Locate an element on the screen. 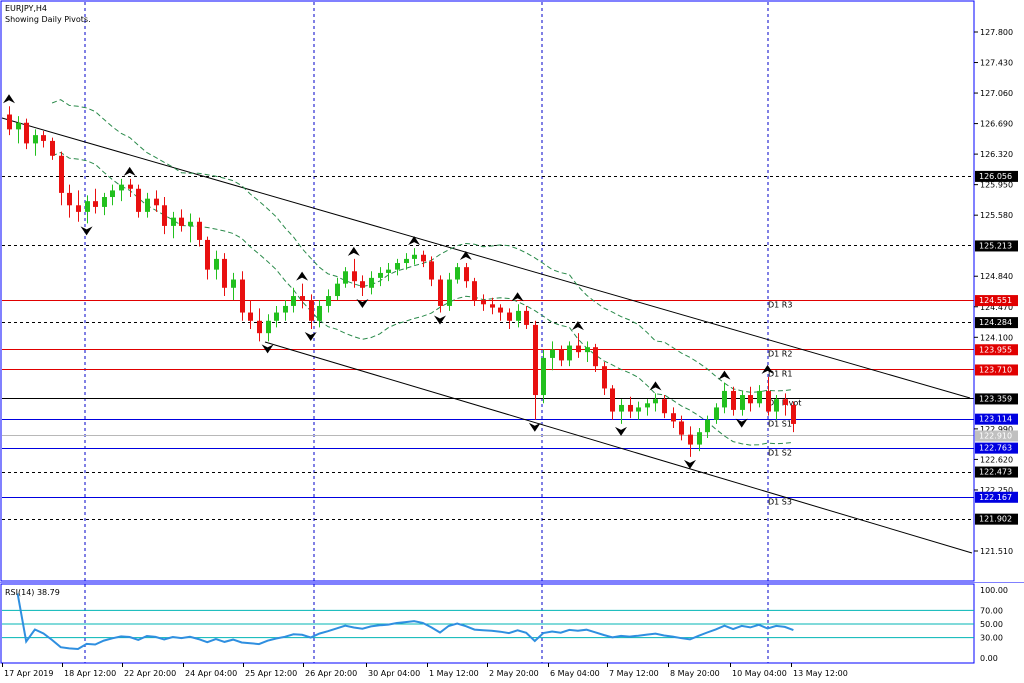 The image size is (1024, 683). price-tag-label: 125.213 is located at coordinates (995, 245).